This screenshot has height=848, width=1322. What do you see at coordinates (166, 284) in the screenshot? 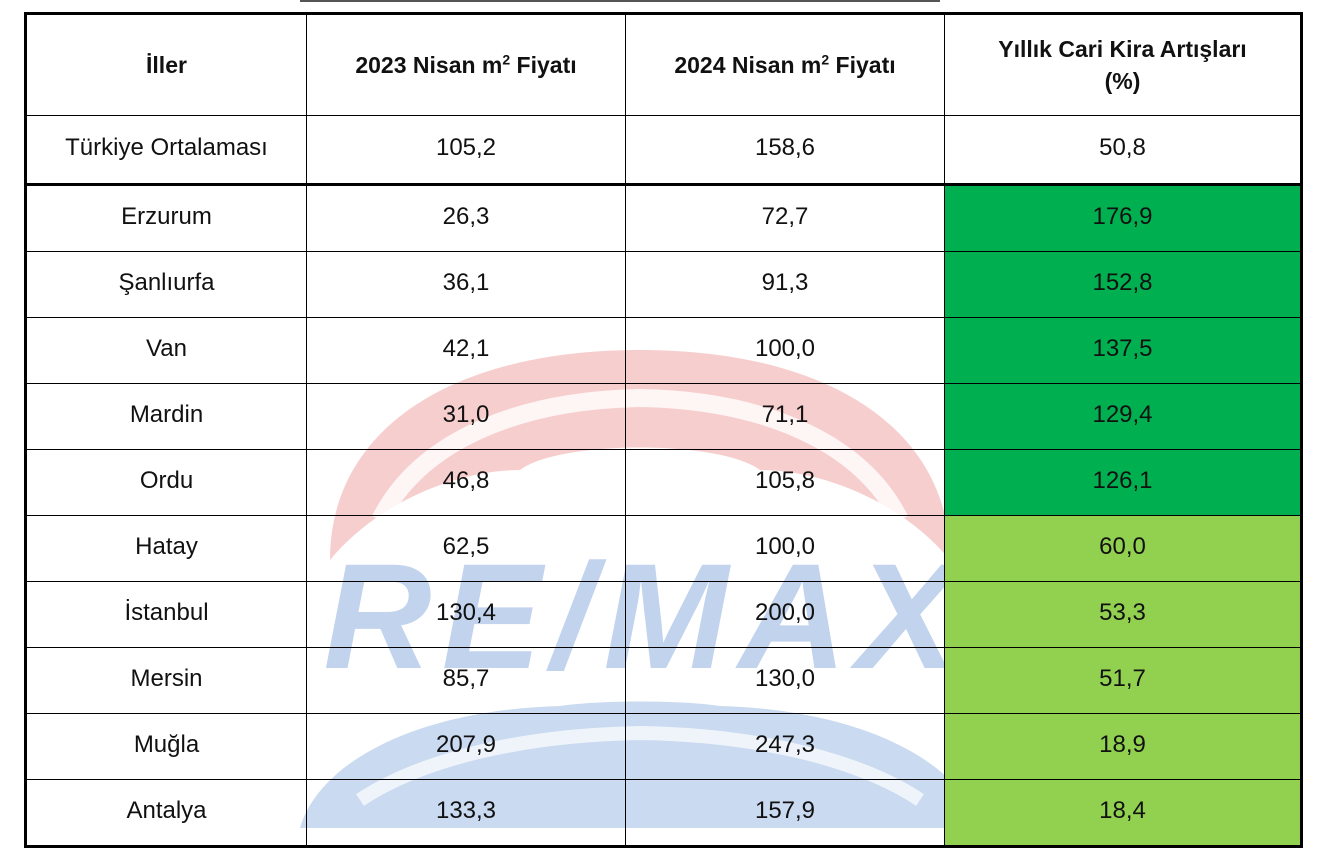
I see `city-cell: Şanlıurfa` at bounding box center [166, 284].